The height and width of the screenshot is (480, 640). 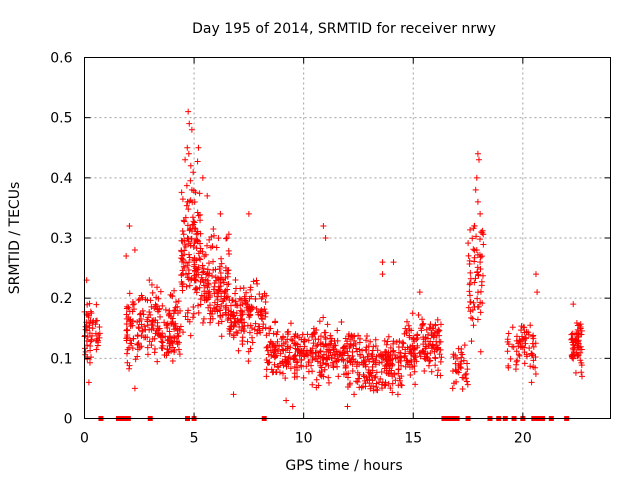 I want to click on y-axis-label: SRMTID / TECUs, so click(x=15, y=238).